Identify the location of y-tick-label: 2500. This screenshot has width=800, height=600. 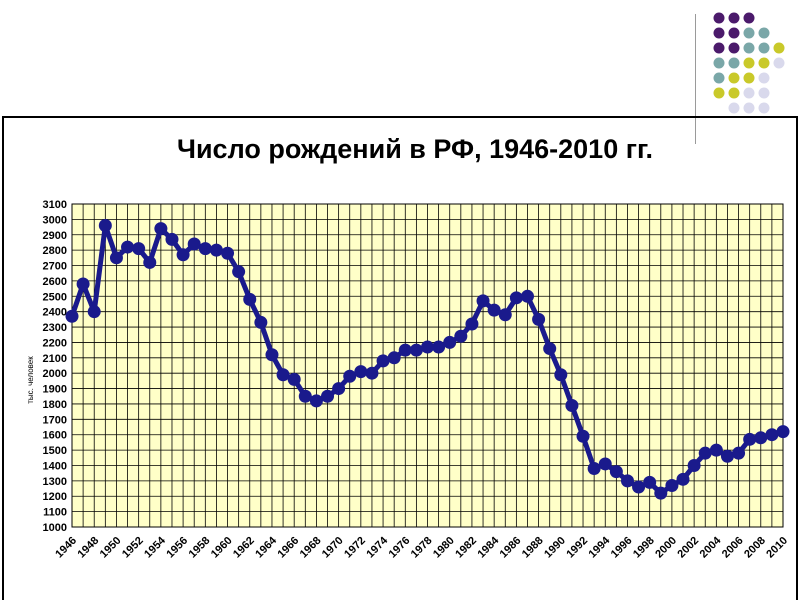
(55, 297).